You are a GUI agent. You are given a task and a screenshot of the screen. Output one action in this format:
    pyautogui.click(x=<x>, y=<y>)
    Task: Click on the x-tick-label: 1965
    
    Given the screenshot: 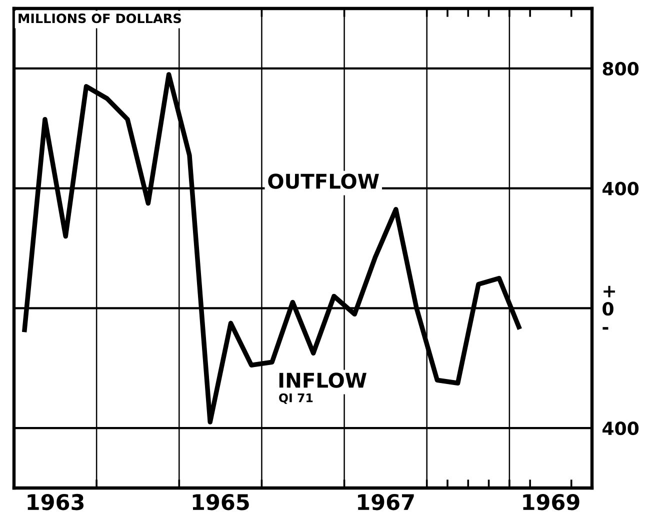 What is the action you would take?
    pyautogui.click(x=220, y=502)
    